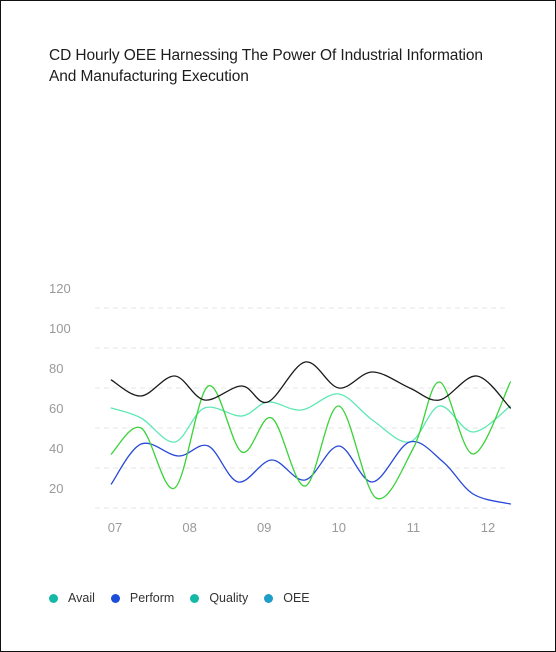 The width and height of the screenshot is (556, 652). I want to click on x-tick-label: 08, so click(189, 527).